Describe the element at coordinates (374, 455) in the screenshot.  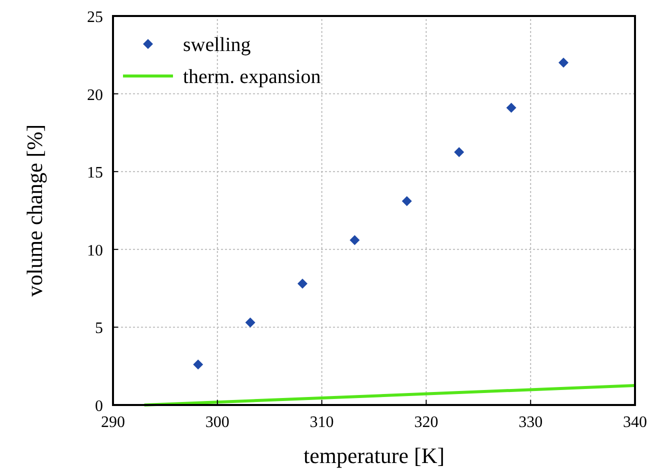
I see `x-axis-title: temperature [K]` at that location.